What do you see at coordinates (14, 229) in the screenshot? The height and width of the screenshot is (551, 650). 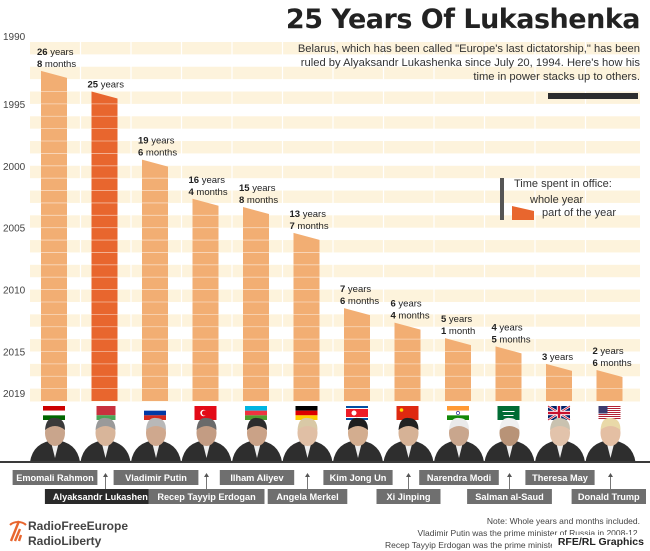 I see `y-tick-label: 2005` at bounding box center [14, 229].